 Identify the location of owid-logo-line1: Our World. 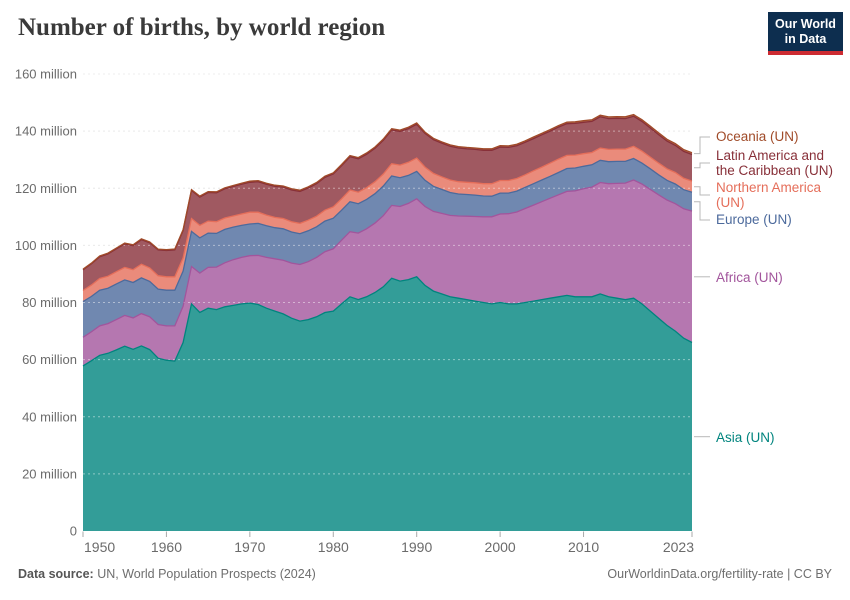
(805, 24).